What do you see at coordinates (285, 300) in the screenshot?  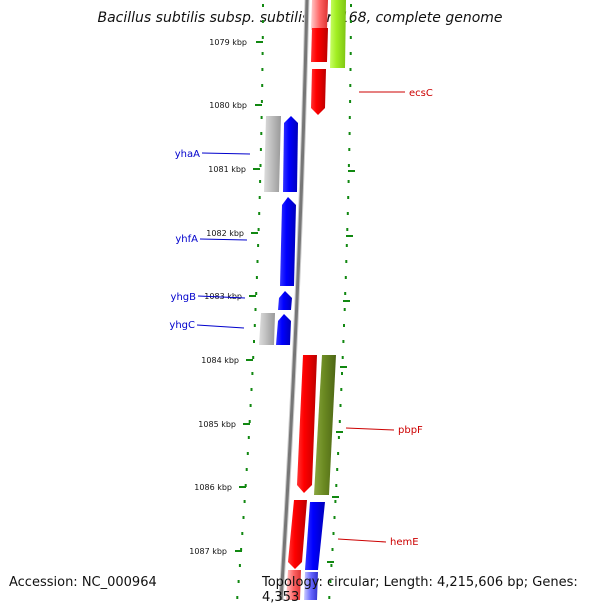 I see `cds-yhgB` at bounding box center [285, 300].